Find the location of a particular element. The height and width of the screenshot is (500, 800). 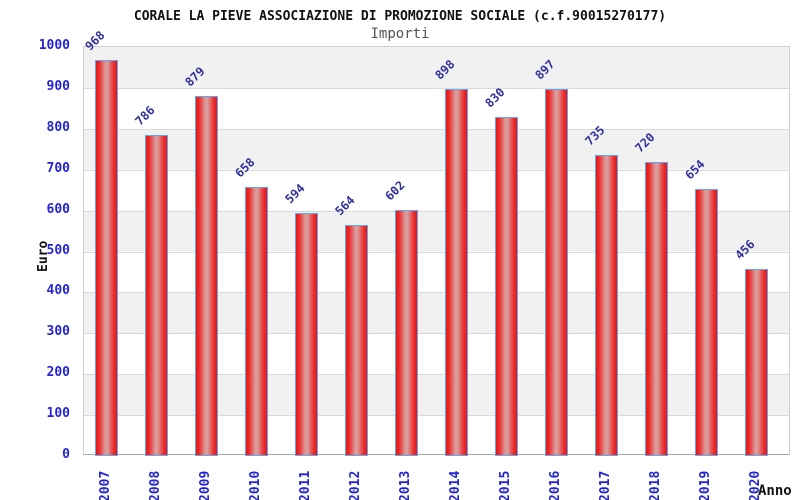

y-axis-title: Euro is located at coordinates (43, 256).